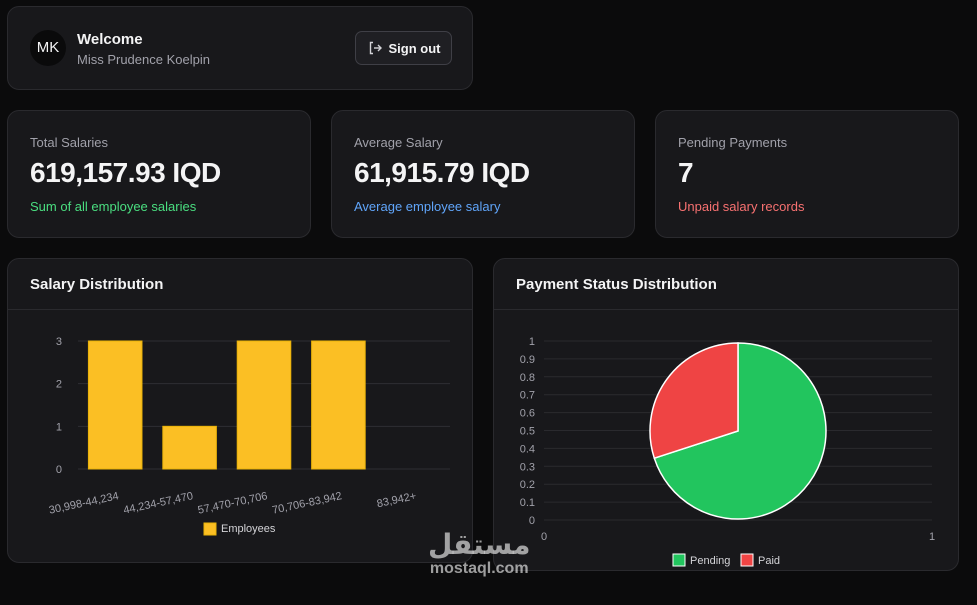 The width and height of the screenshot is (977, 605). Describe the element at coordinates (113, 206) in the screenshot. I see `stat-note: Sum of all employee salaries` at that location.